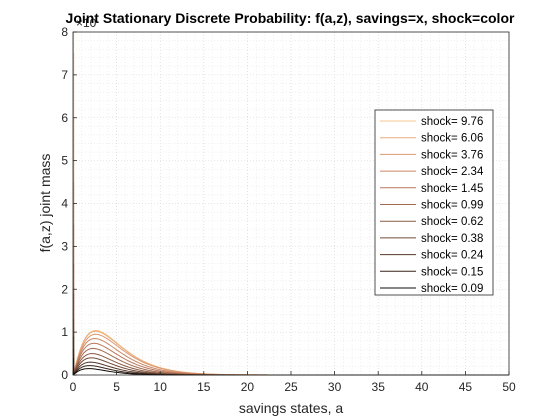 The width and height of the screenshot is (560, 420). Describe the element at coordinates (64, 161) in the screenshot. I see `y-tick-label: 5` at that location.